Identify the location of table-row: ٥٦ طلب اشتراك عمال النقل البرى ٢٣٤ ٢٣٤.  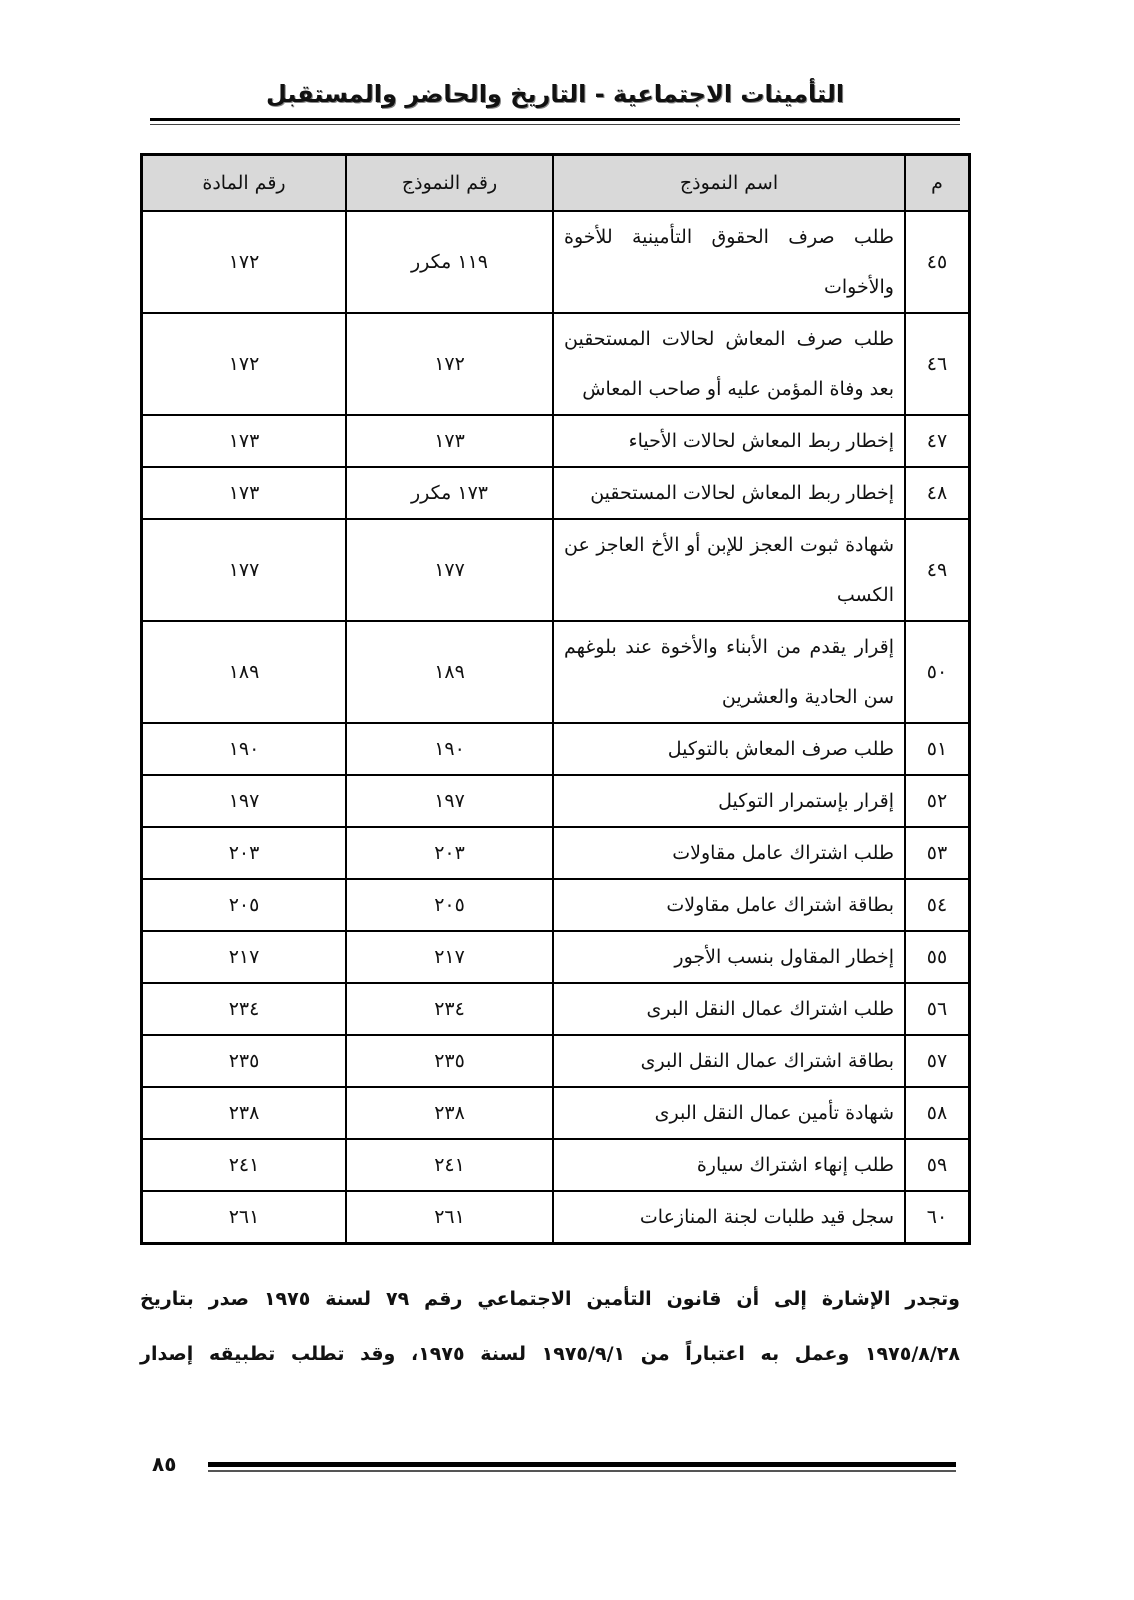
(555, 1009).